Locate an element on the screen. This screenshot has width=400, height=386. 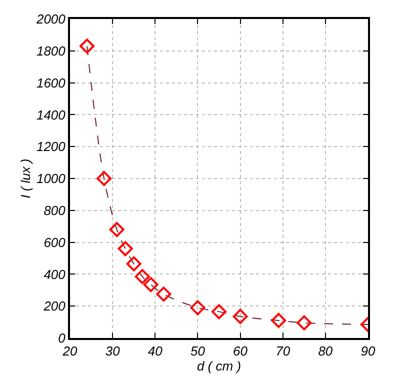
y-tick-label: 400 is located at coordinates (55, 274).